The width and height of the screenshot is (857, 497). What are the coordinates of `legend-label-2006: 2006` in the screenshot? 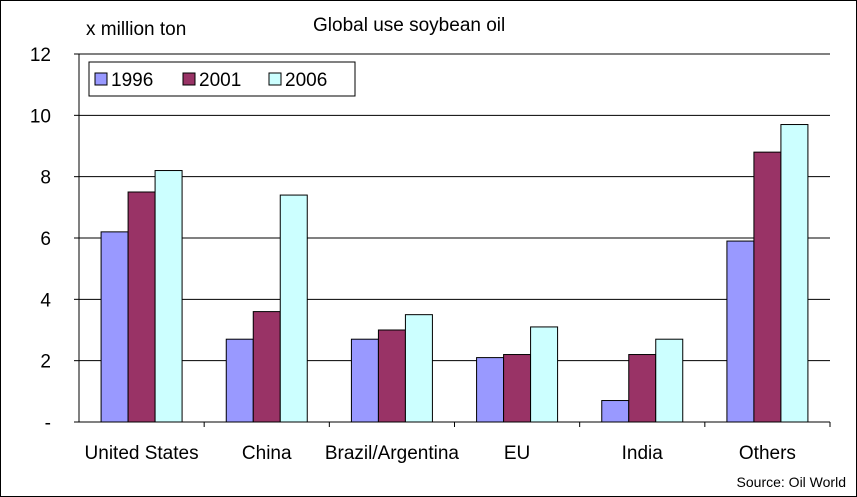 It's located at (306, 80).